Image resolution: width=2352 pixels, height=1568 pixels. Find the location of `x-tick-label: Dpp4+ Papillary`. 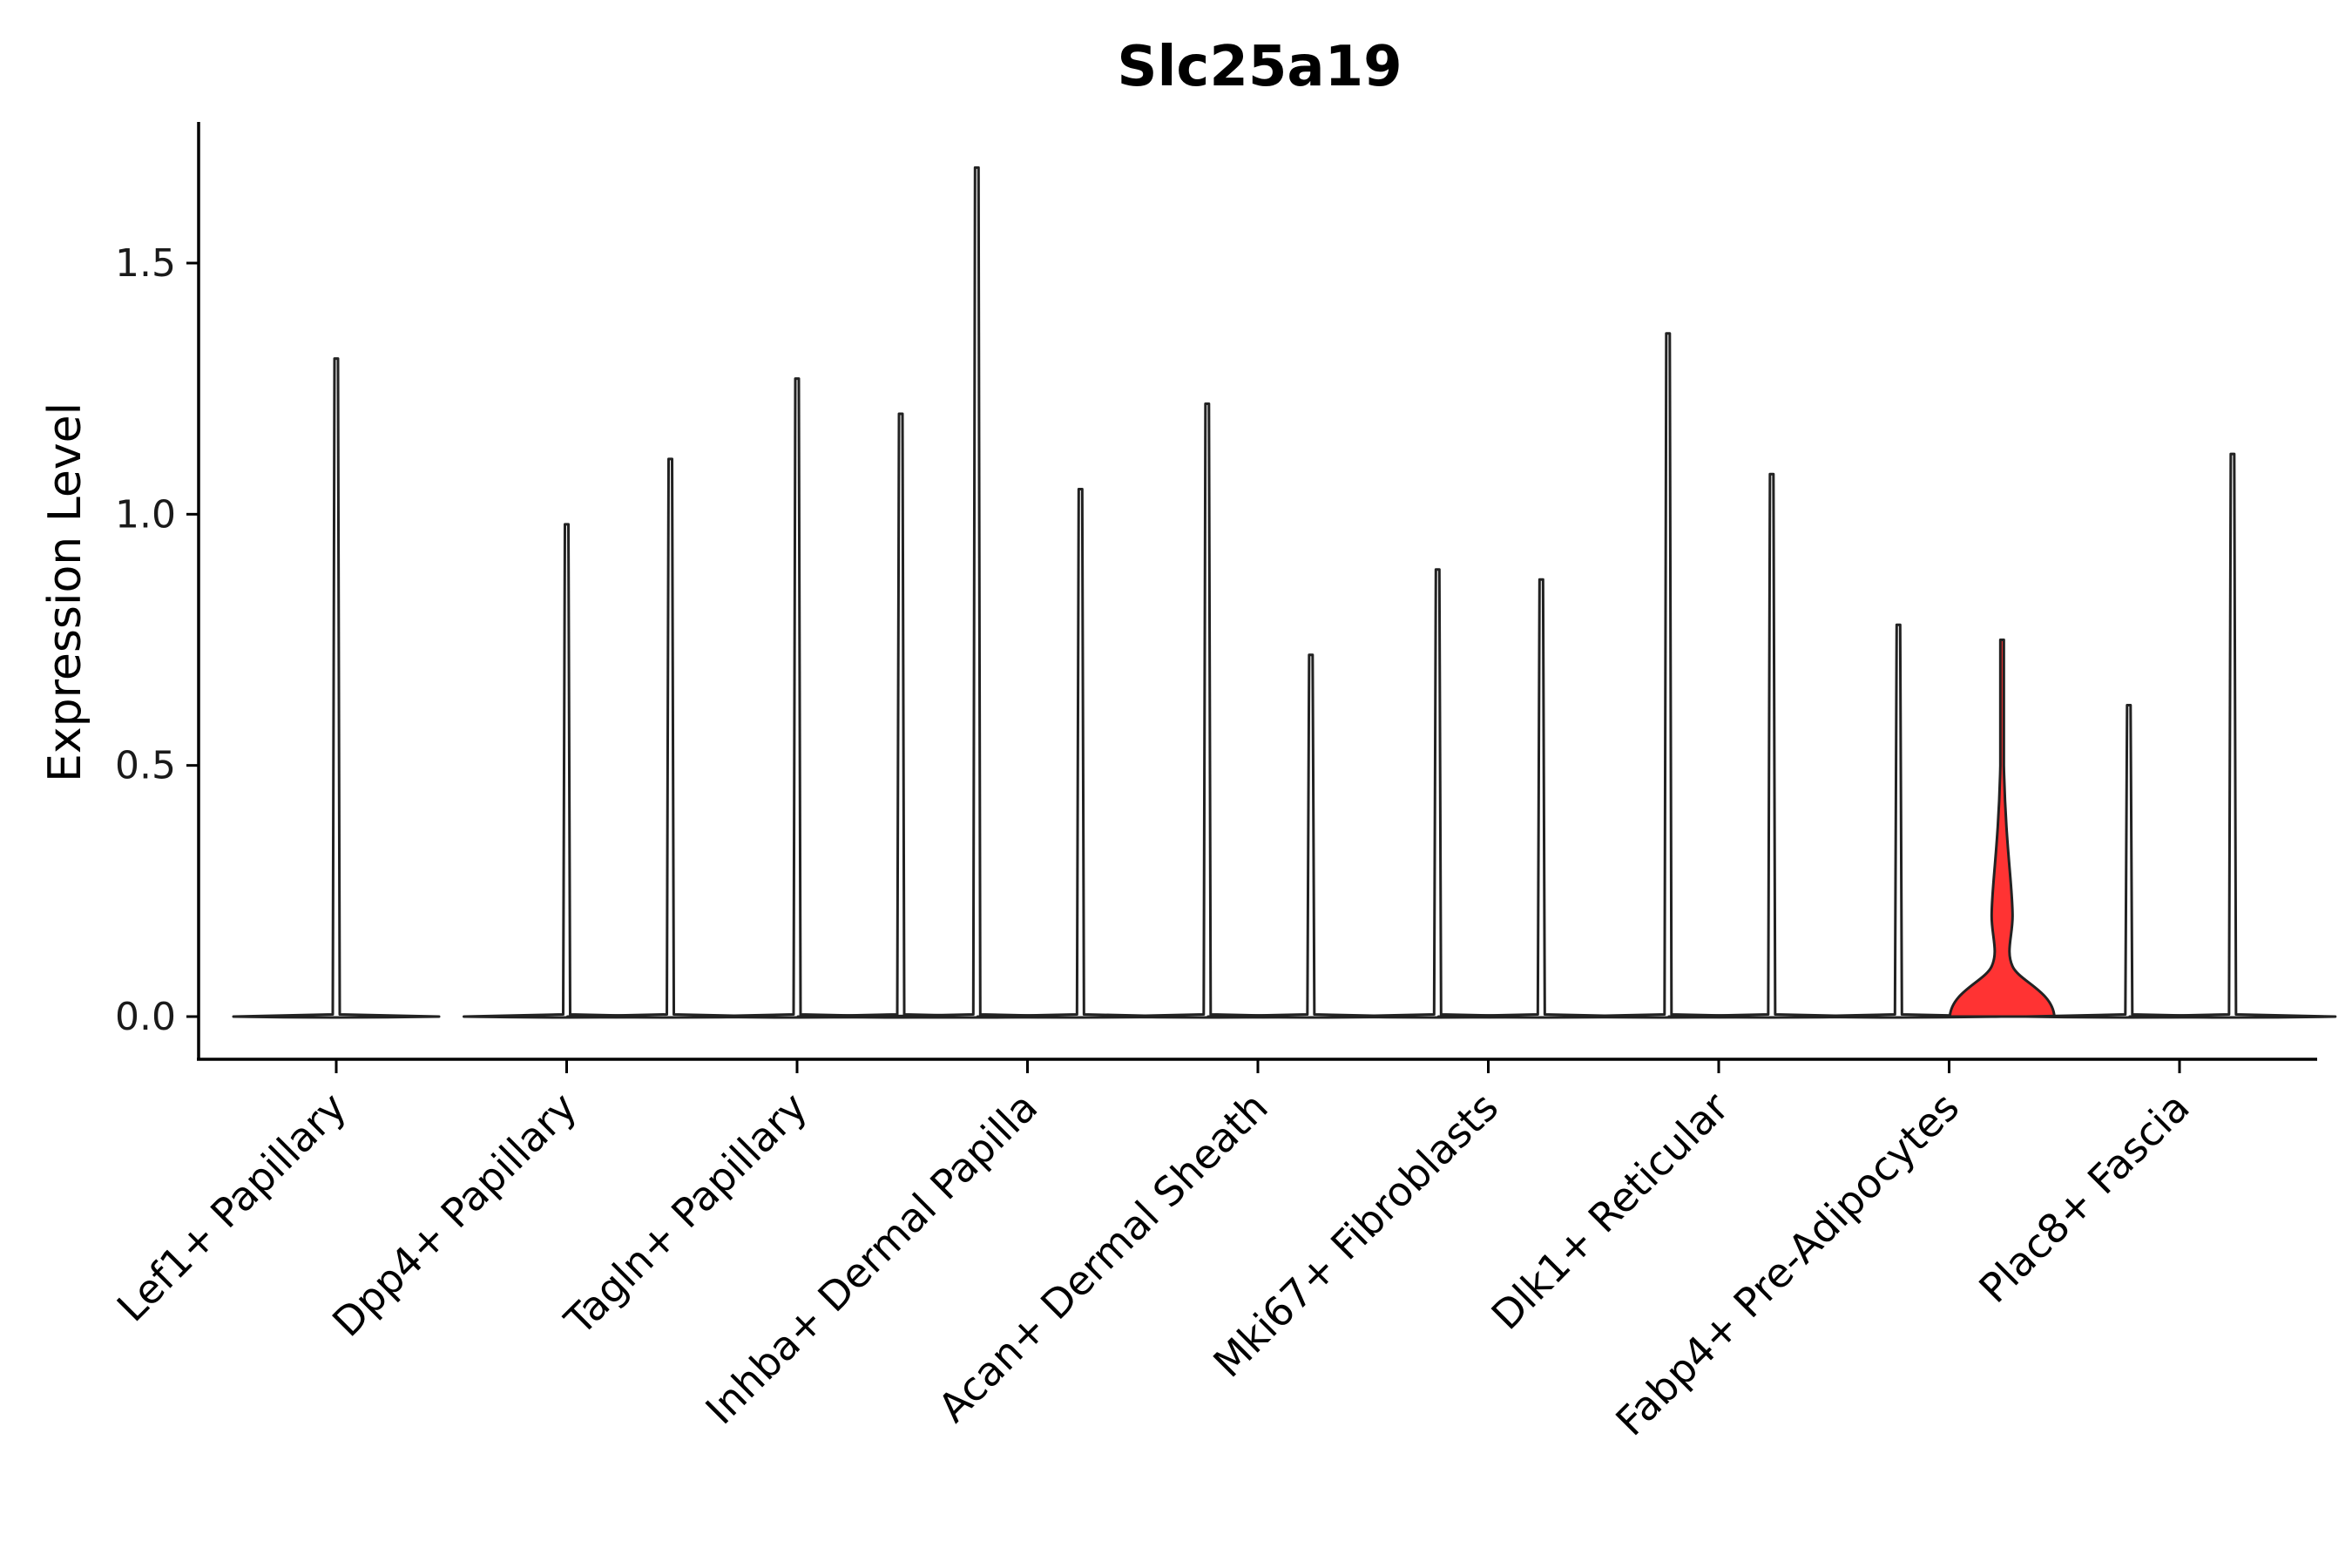

x-tick-label: Dpp4+ Papillary is located at coordinates (454, 1215).